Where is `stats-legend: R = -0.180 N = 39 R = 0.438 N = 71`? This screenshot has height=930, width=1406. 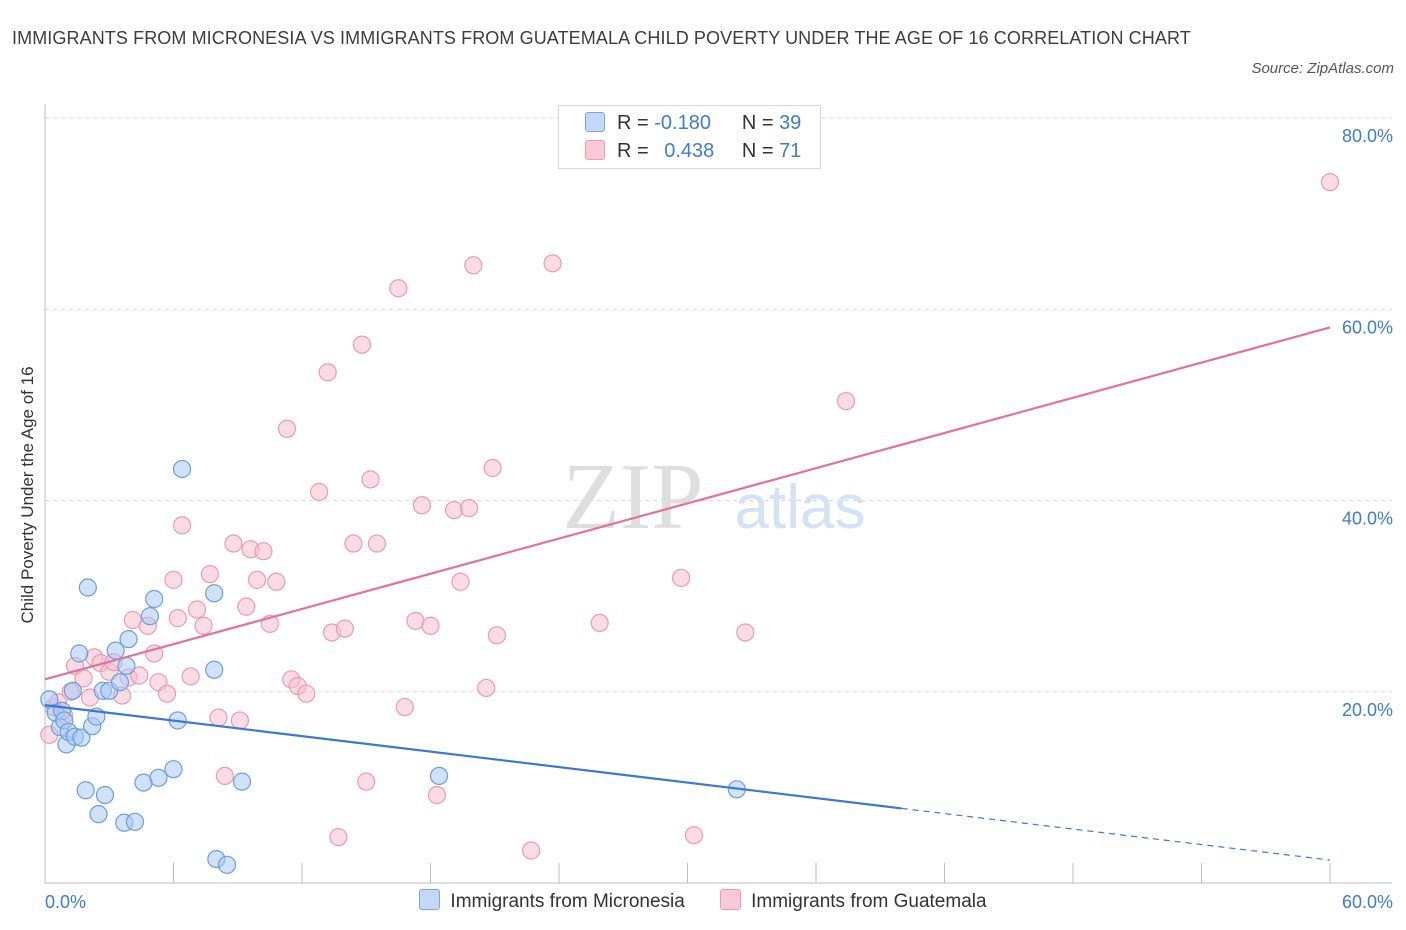 stats-legend: R = -0.180 N = 39 R = 0.438 N = 71 is located at coordinates (689, 137).